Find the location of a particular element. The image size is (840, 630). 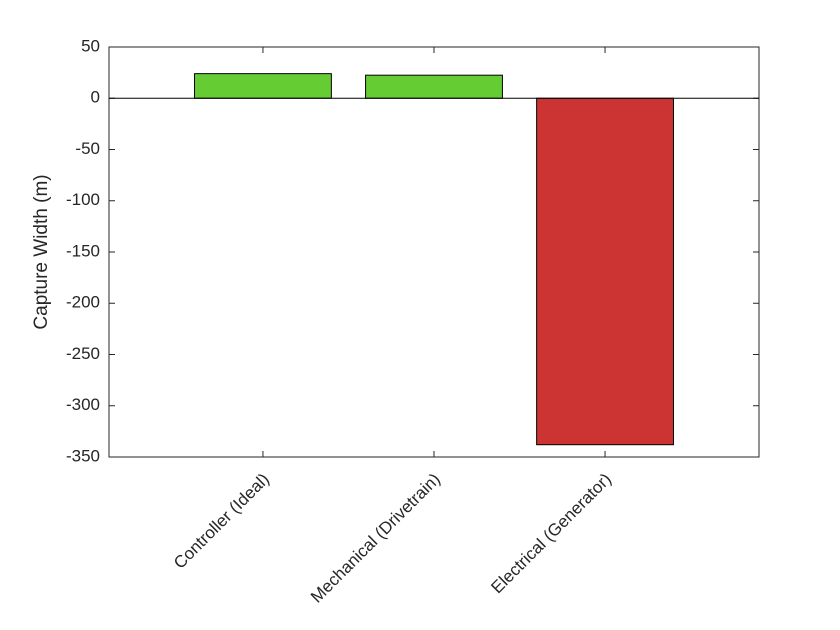

y-tick-label: -150 is located at coordinates (83, 250).